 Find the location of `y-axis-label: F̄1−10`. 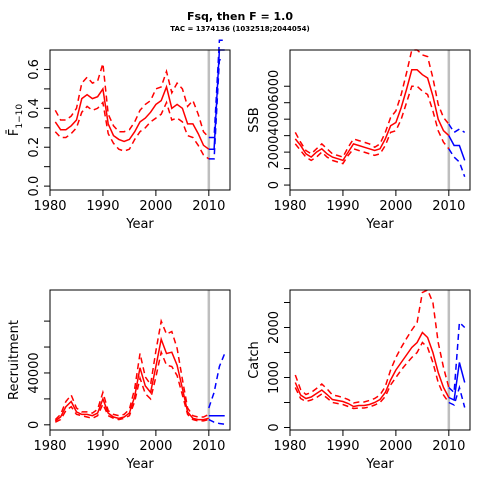

y-axis-label: F̄1−10 is located at coordinates (16, 120).